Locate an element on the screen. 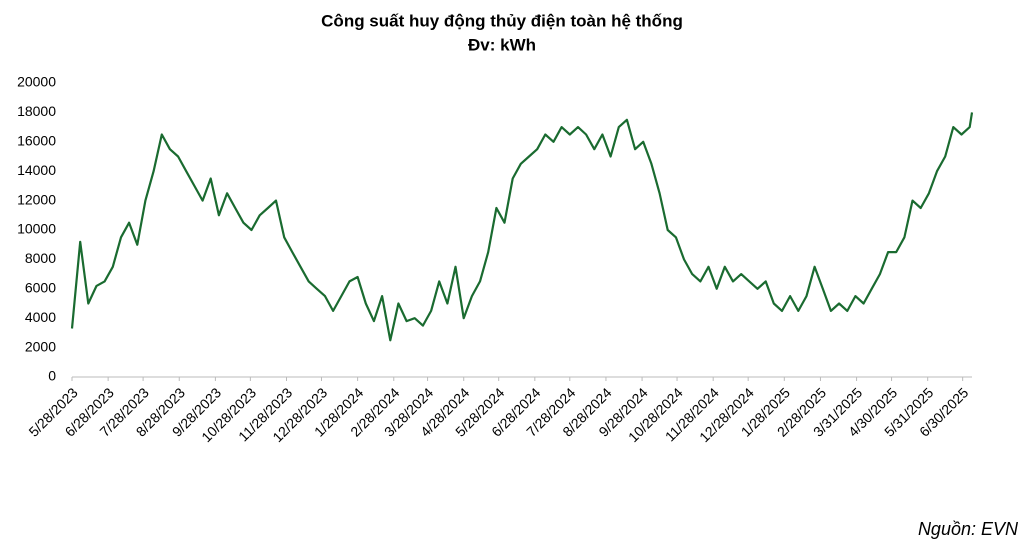  y-tick-label: 4000 is located at coordinates (40, 317).